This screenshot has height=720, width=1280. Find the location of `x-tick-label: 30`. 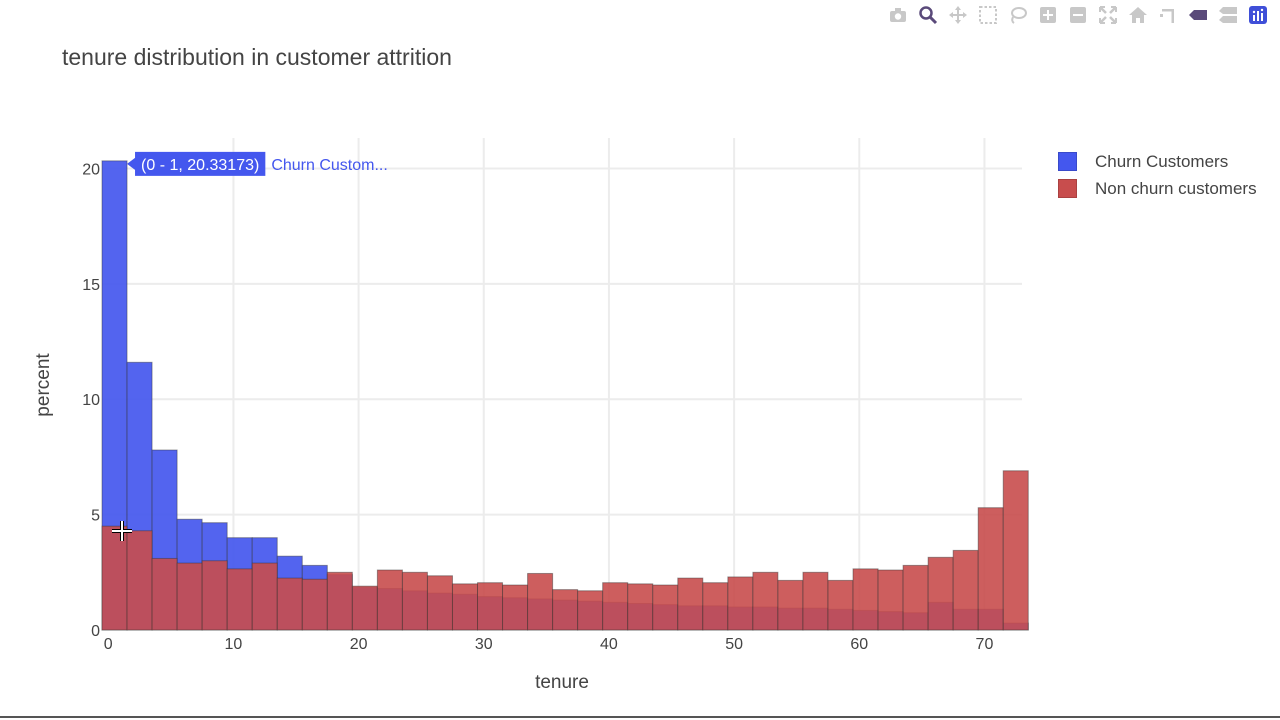

x-tick-label: 30 is located at coordinates (484, 644).